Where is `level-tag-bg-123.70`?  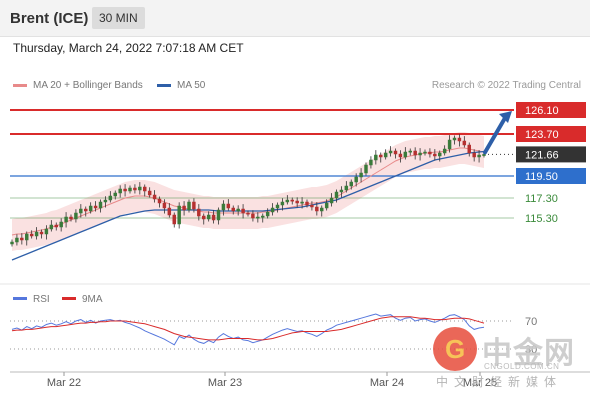 level-tag-bg-123.70 is located at coordinates (551, 134).